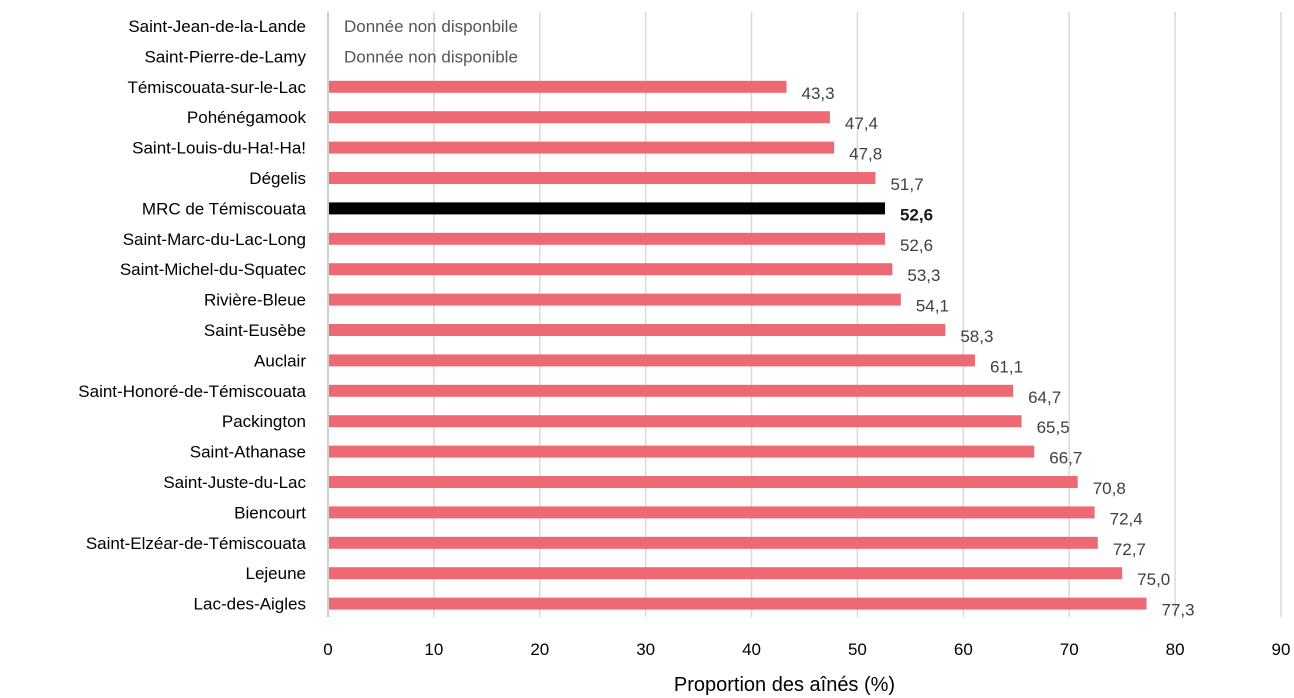 This screenshot has height=698, width=1294. What do you see at coordinates (196, 543) in the screenshot?
I see `category-label: Saint-Elzéar-de-Témiscouata` at bounding box center [196, 543].